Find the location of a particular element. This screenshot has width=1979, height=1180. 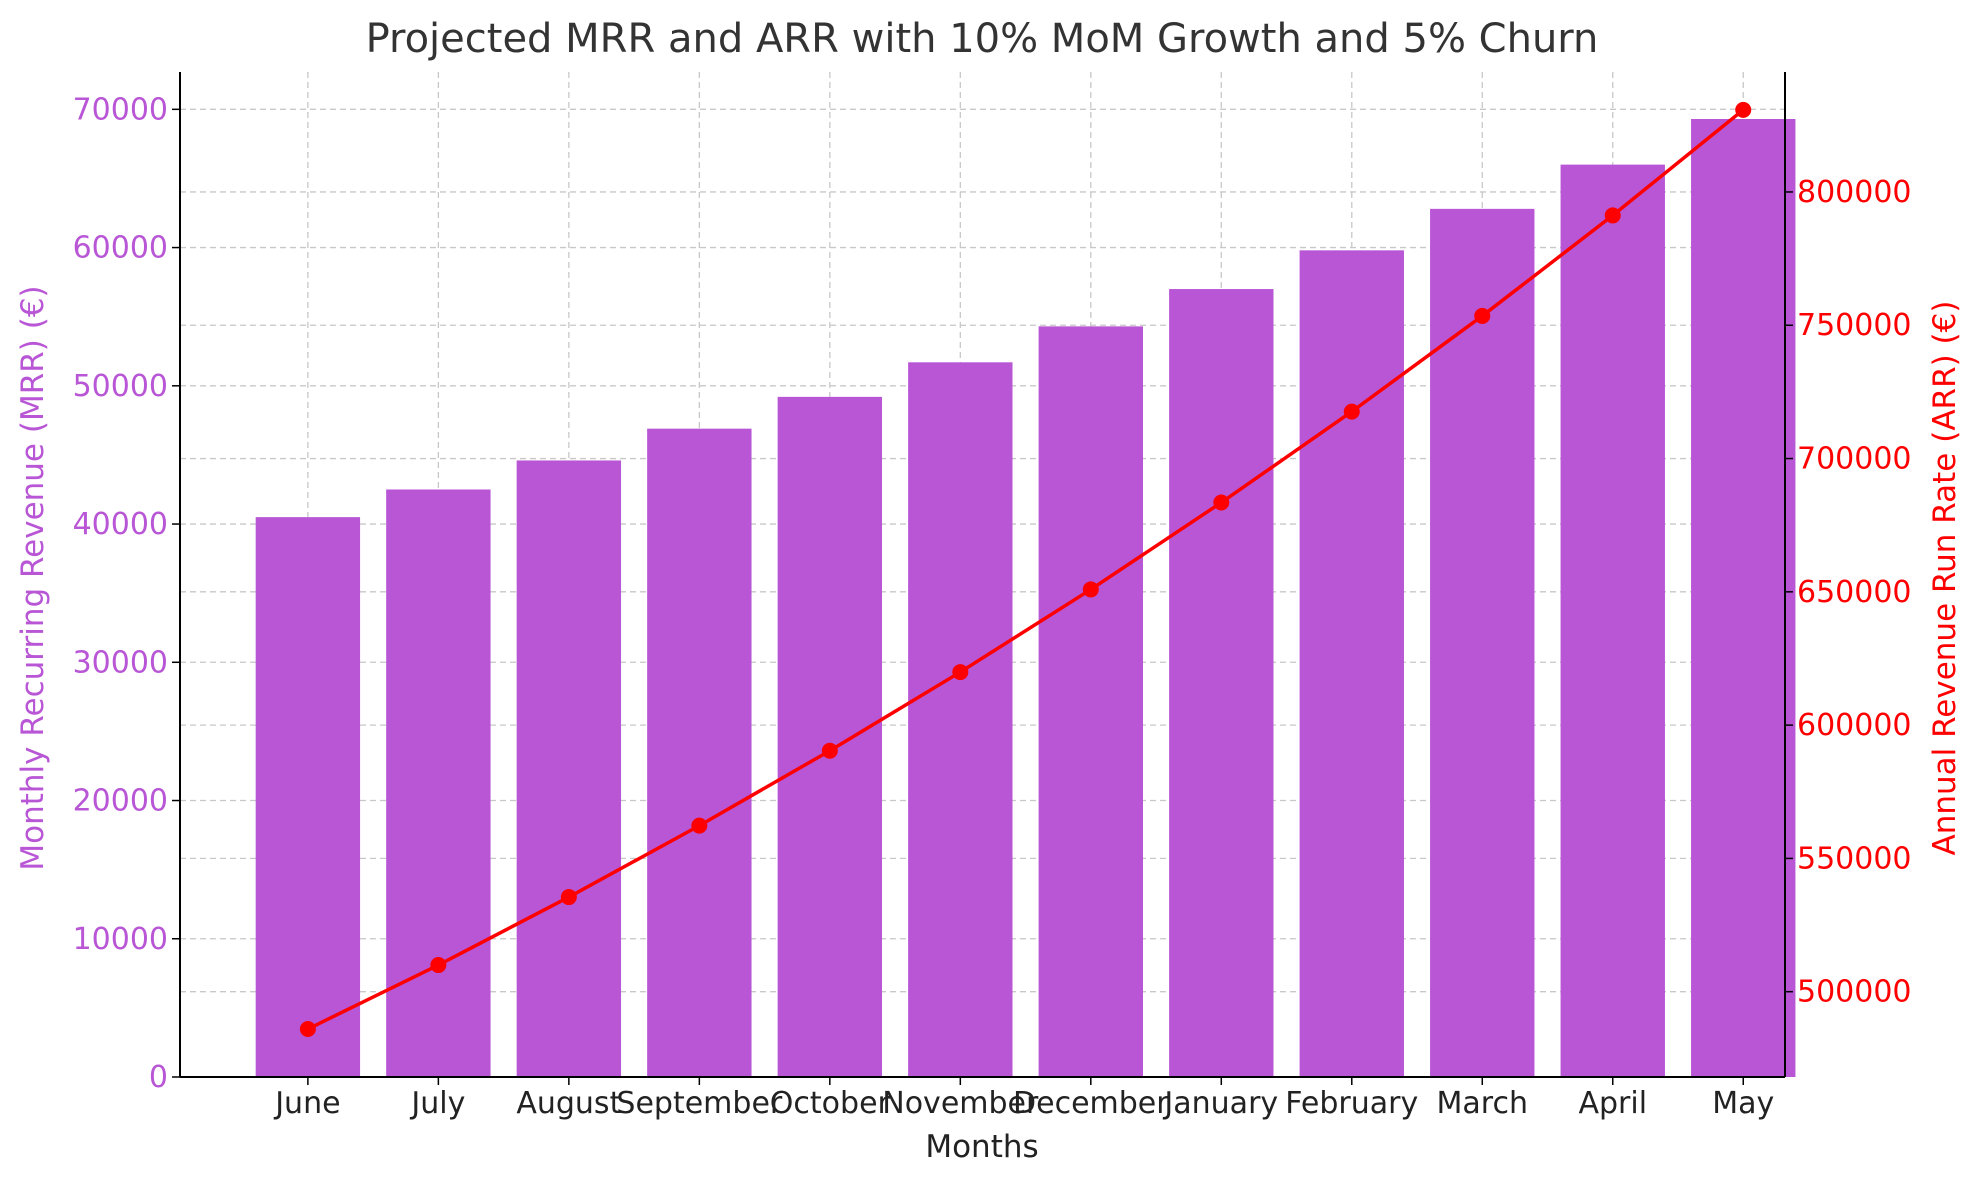

x-tick-label: October is located at coordinates (830, 1103).